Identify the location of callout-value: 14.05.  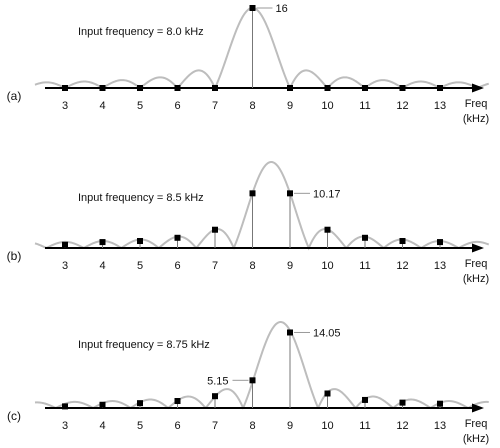
(327, 333).